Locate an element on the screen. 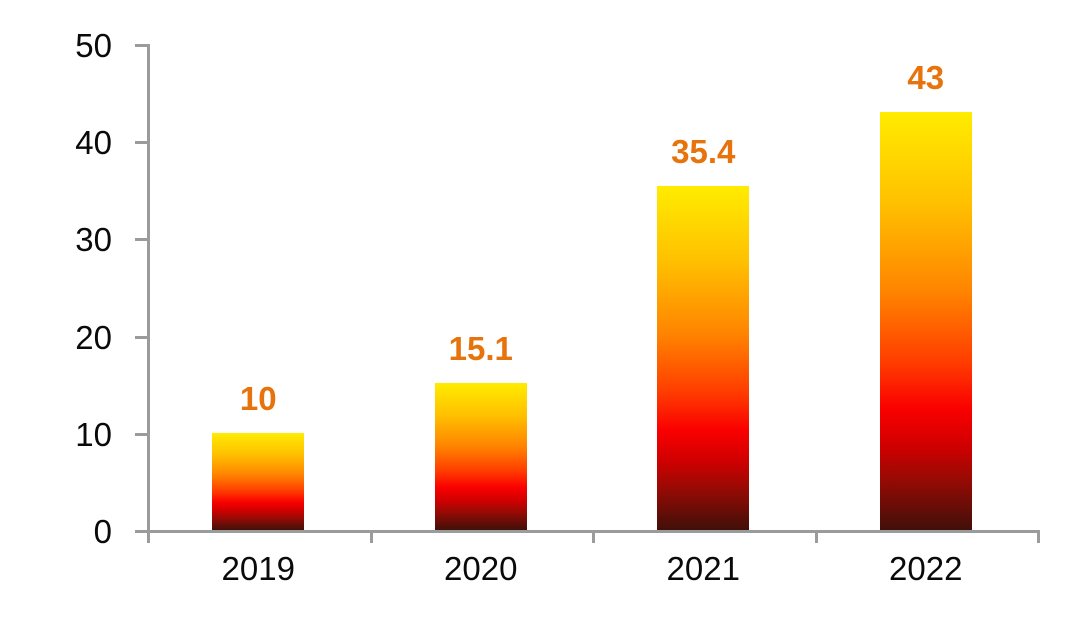 The height and width of the screenshot is (617, 1080). category-label-2021: 2021 is located at coordinates (703, 568).